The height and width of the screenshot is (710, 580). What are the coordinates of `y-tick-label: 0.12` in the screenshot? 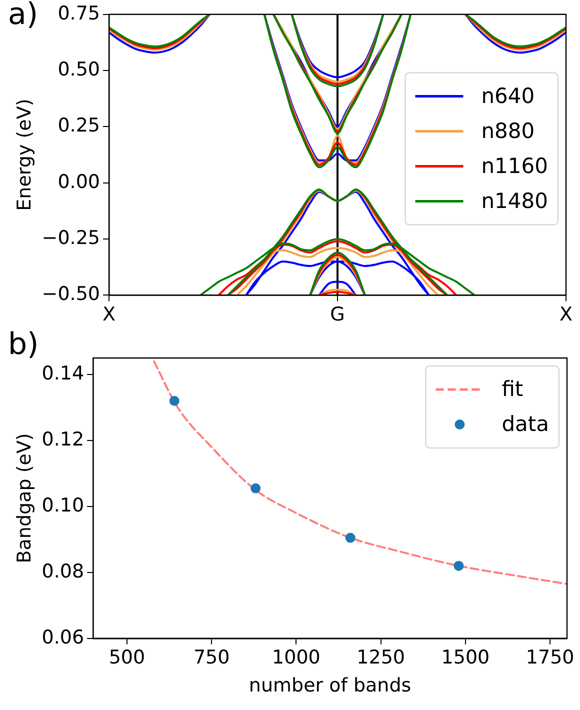 It's located at (63, 439).